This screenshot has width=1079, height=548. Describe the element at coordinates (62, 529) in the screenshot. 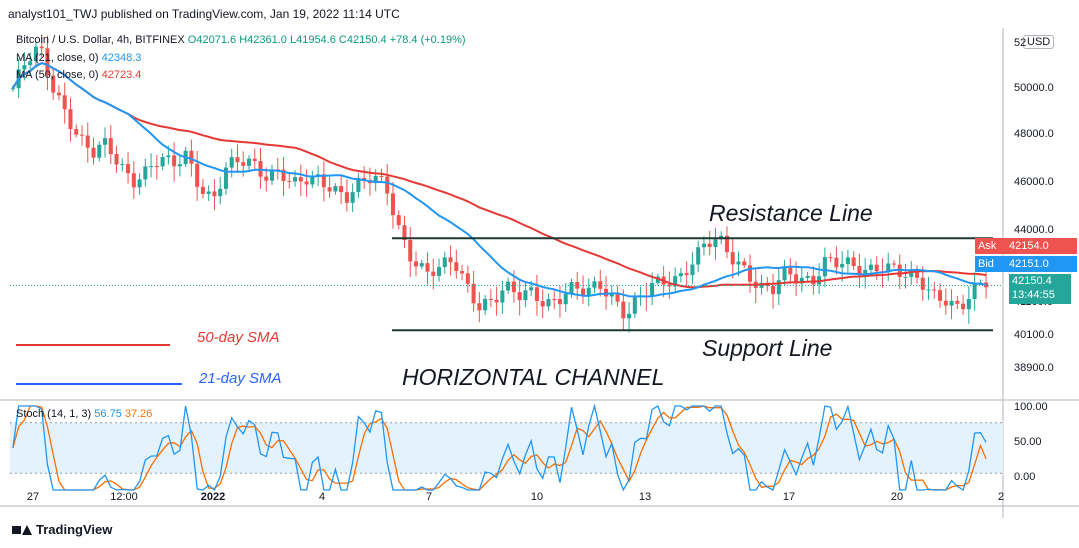

I see `tradingview-brand: TradingView` at that location.